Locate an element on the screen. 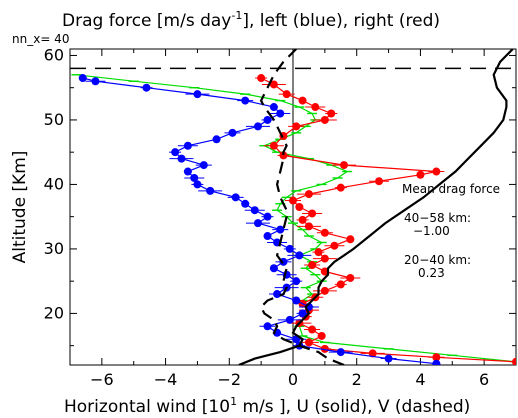 The width and height of the screenshot is (518, 418). series-black-dashed-line is located at coordinates (302, 207).